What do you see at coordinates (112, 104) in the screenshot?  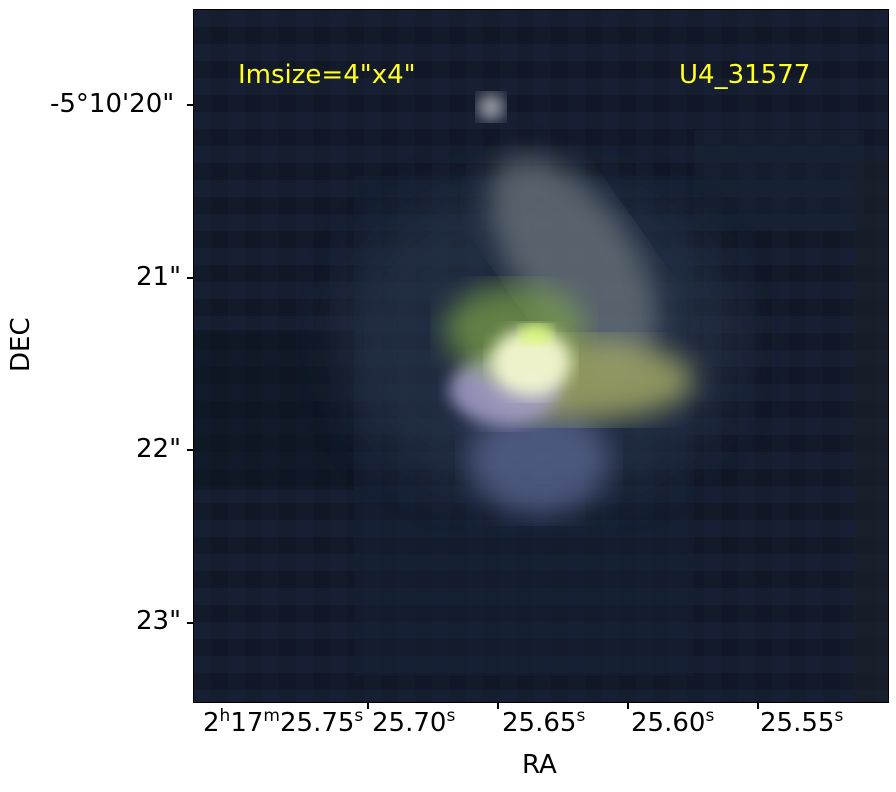 I see `ytick-label: -5°10'20"` at bounding box center [112, 104].